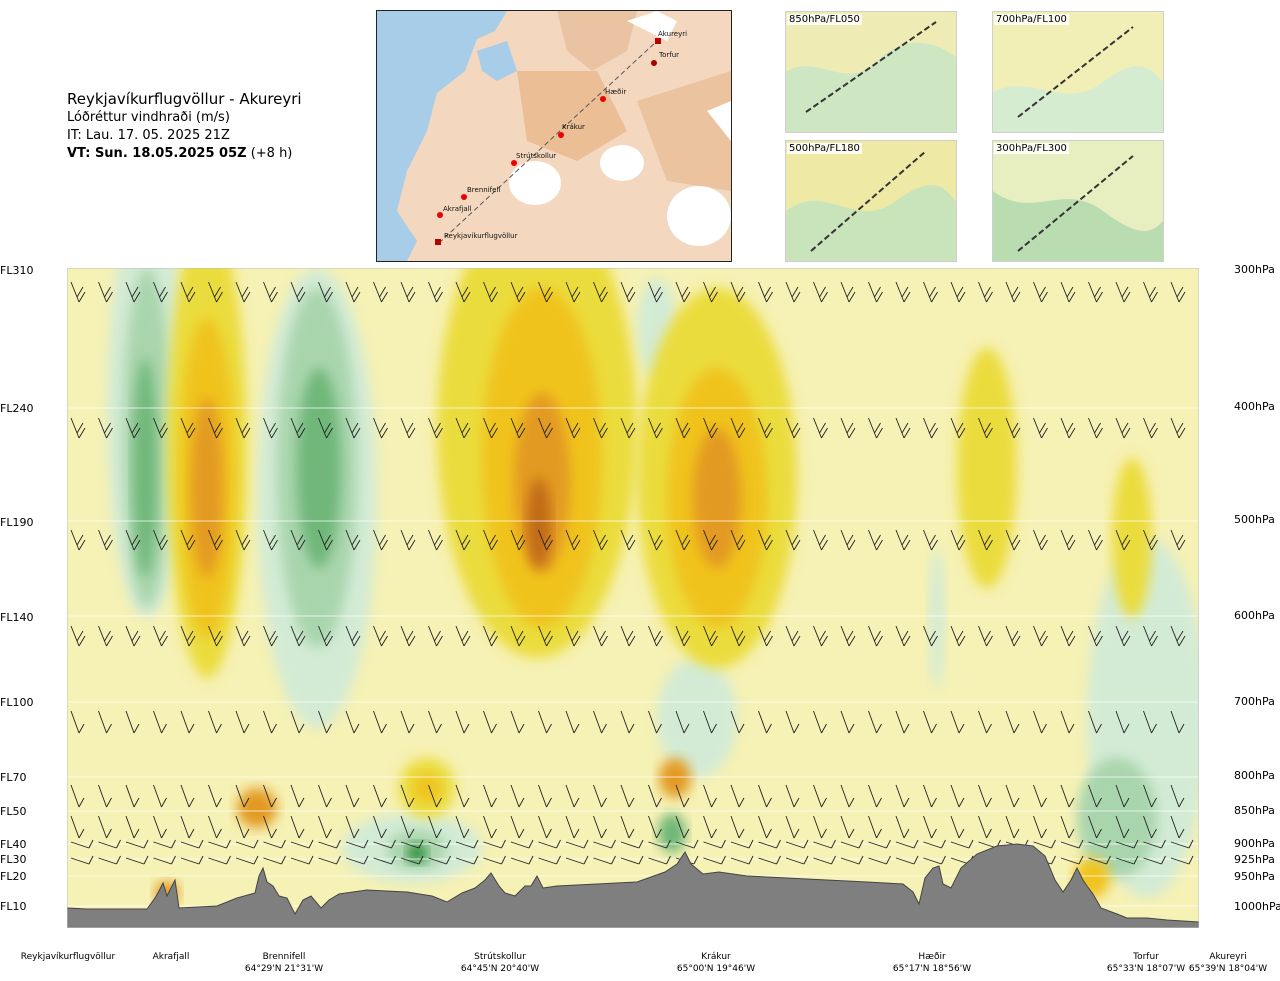  What do you see at coordinates (13, 859) in the screenshot?
I see `fl-label: FL30` at bounding box center [13, 859].